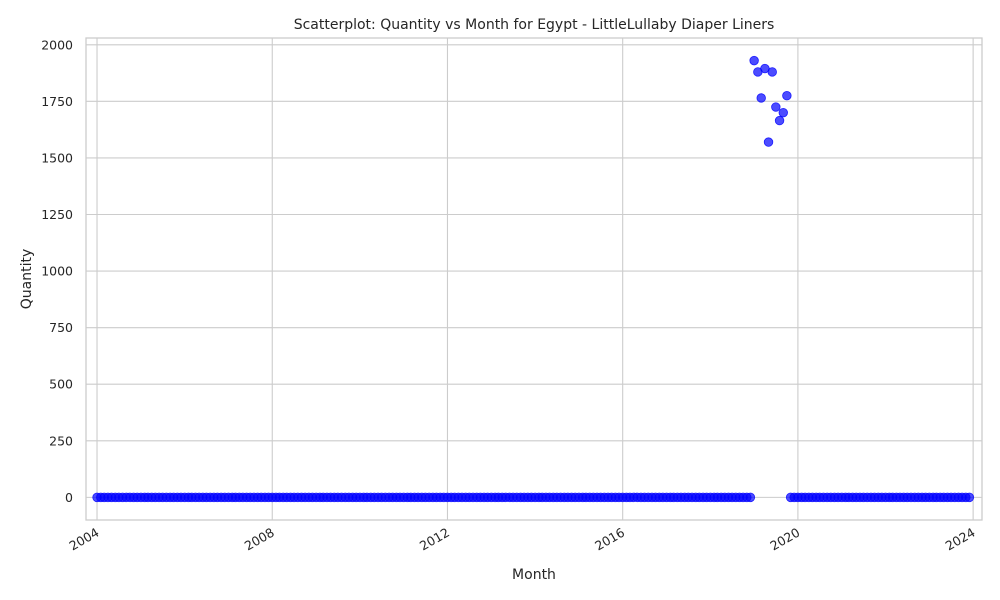  What do you see at coordinates (57, 157) in the screenshot?
I see `y-tick-label: 1500` at bounding box center [57, 157].